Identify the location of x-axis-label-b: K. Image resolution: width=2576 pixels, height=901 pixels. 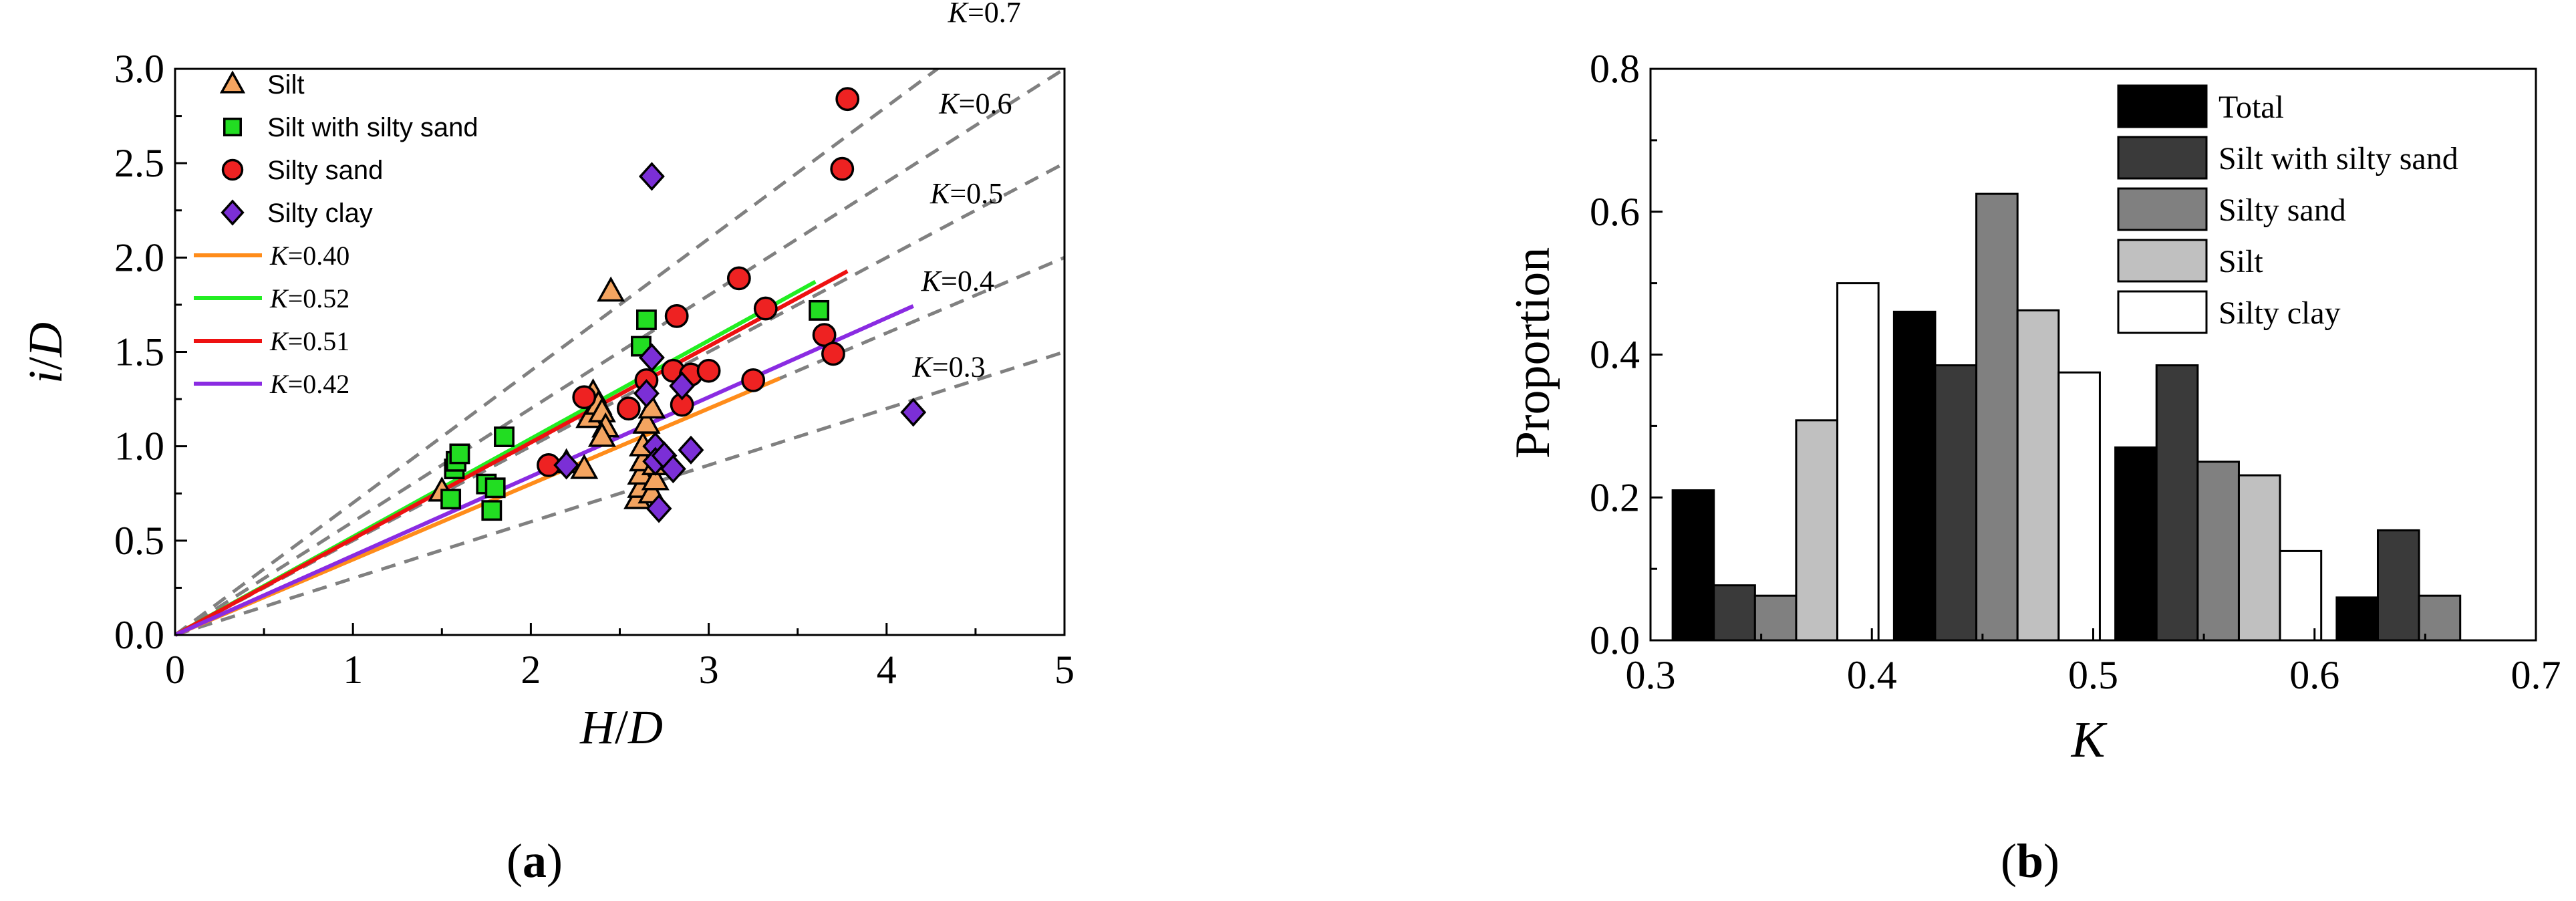
(2089, 740).